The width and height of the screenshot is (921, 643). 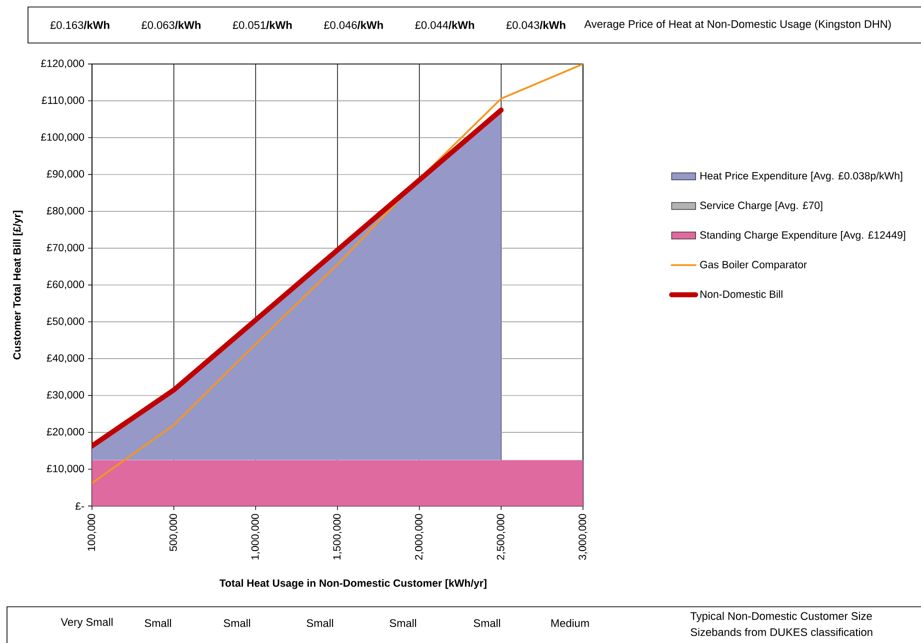 What do you see at coordinates (781, 617) in the screenshot?
I see `text: Typical Non-Domestic Customer Size` at bounding box center [781, 617].